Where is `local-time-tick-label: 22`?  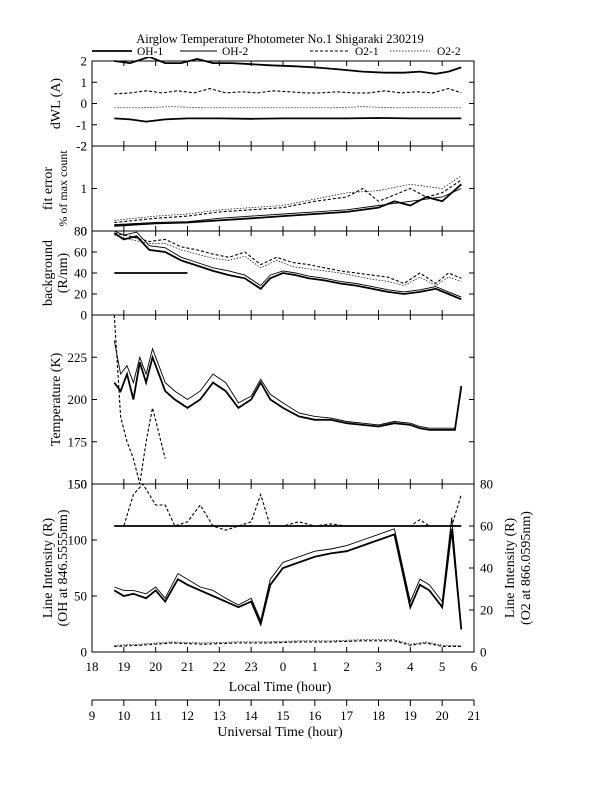 local-time-tick-label: 22 is located at coordinates (219, 666).